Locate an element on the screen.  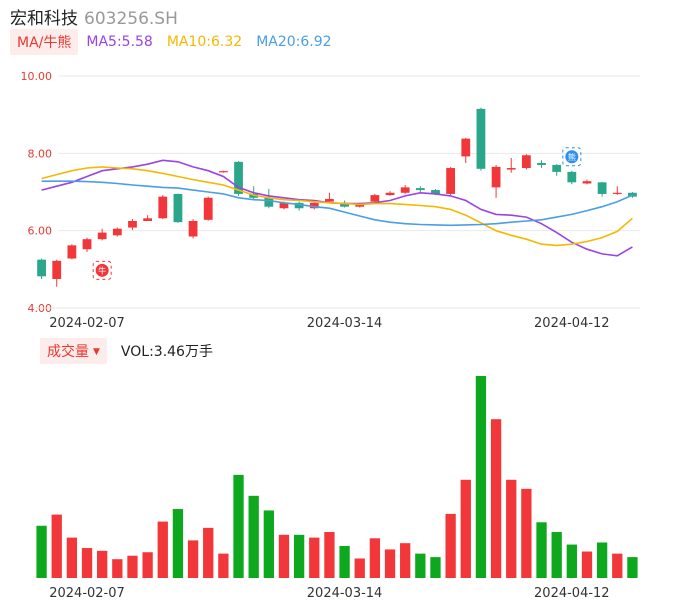
volume-date-tick-label: 2024-02-07 is located at coordinates (87, 593).